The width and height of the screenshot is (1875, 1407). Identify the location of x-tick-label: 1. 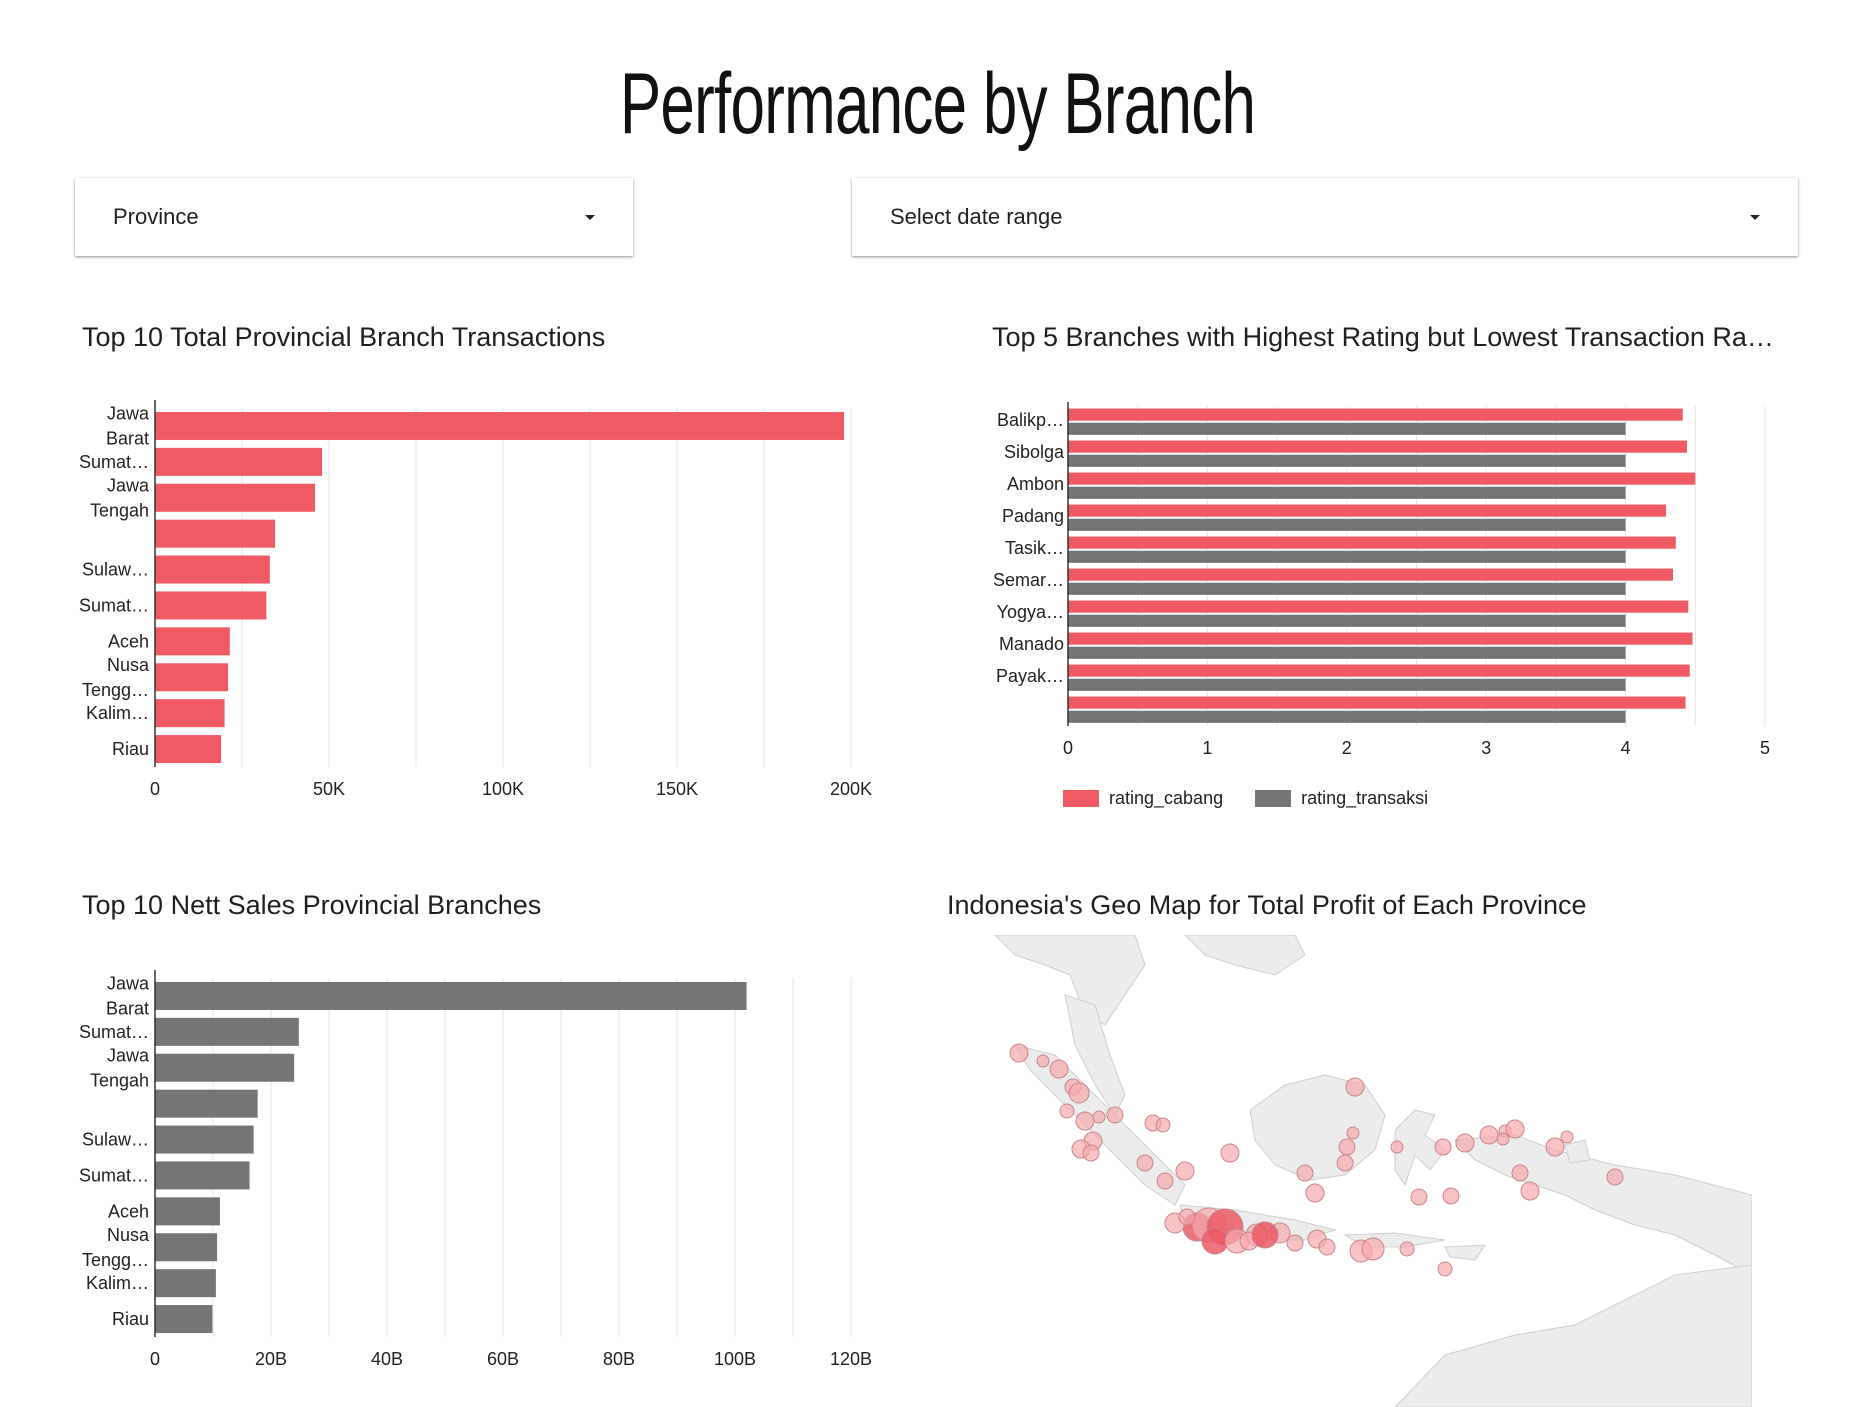
(1207, 748).